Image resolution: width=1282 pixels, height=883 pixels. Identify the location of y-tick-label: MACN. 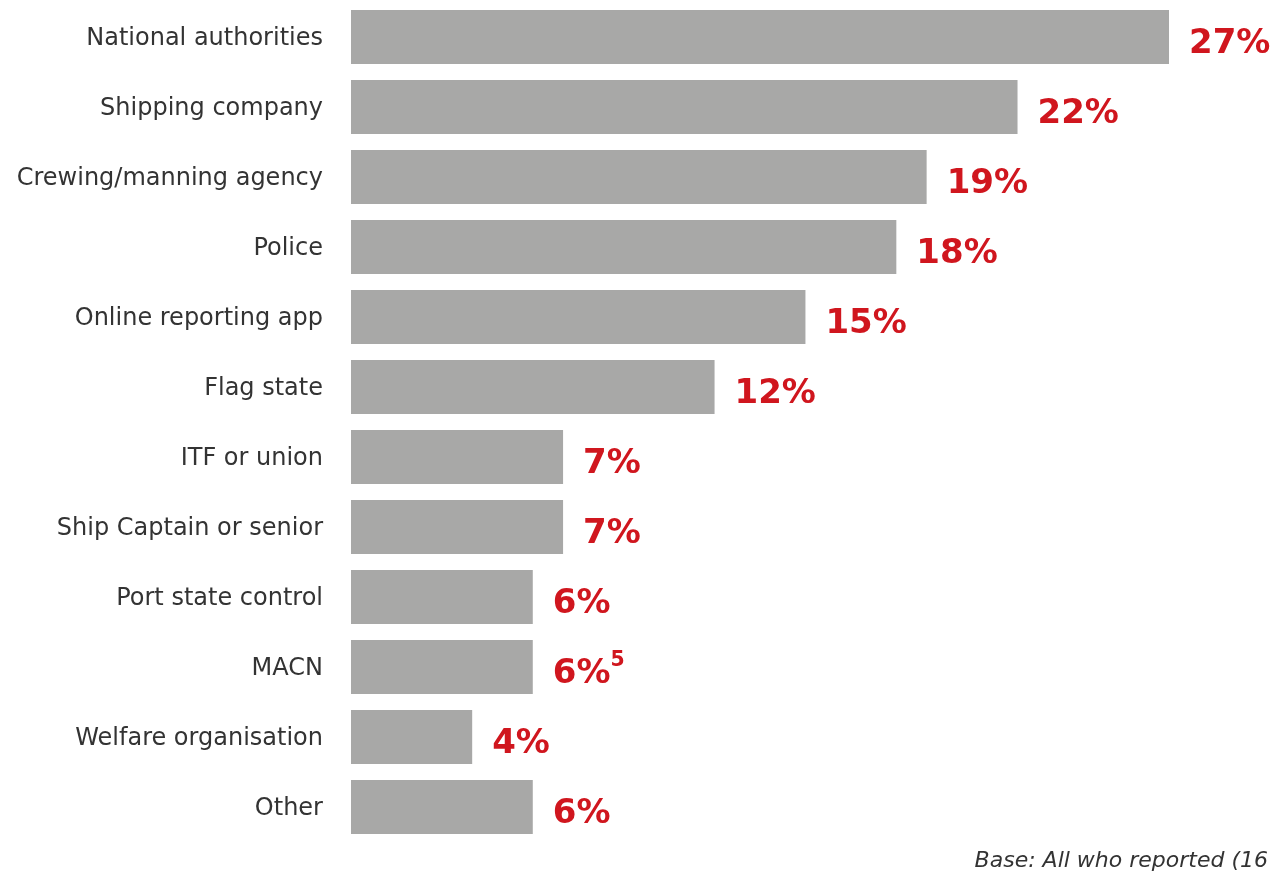
(287, 667).